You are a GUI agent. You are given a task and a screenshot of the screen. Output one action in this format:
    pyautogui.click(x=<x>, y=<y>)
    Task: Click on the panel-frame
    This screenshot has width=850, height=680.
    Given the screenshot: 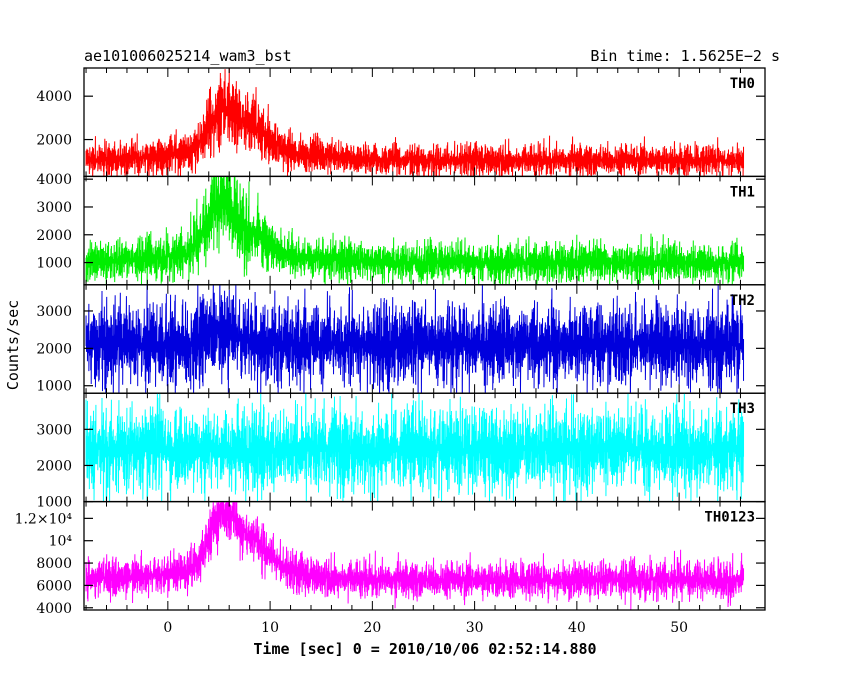 What is the action you would take?
    pyautogui.click(x=424, y=555)
    